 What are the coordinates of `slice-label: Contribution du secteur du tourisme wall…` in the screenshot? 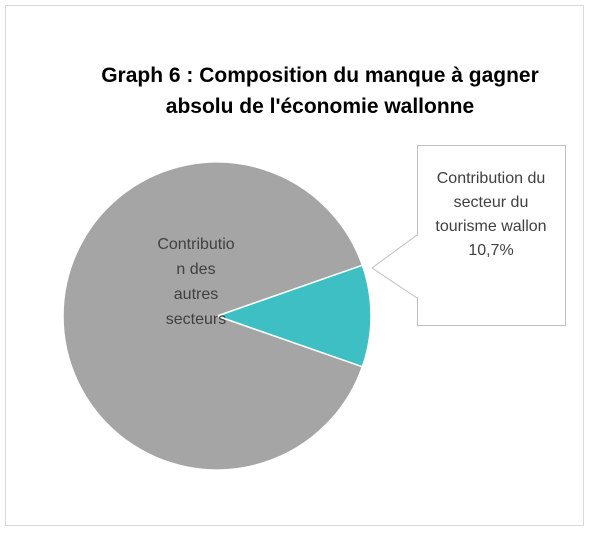 It's located at (491, 215).